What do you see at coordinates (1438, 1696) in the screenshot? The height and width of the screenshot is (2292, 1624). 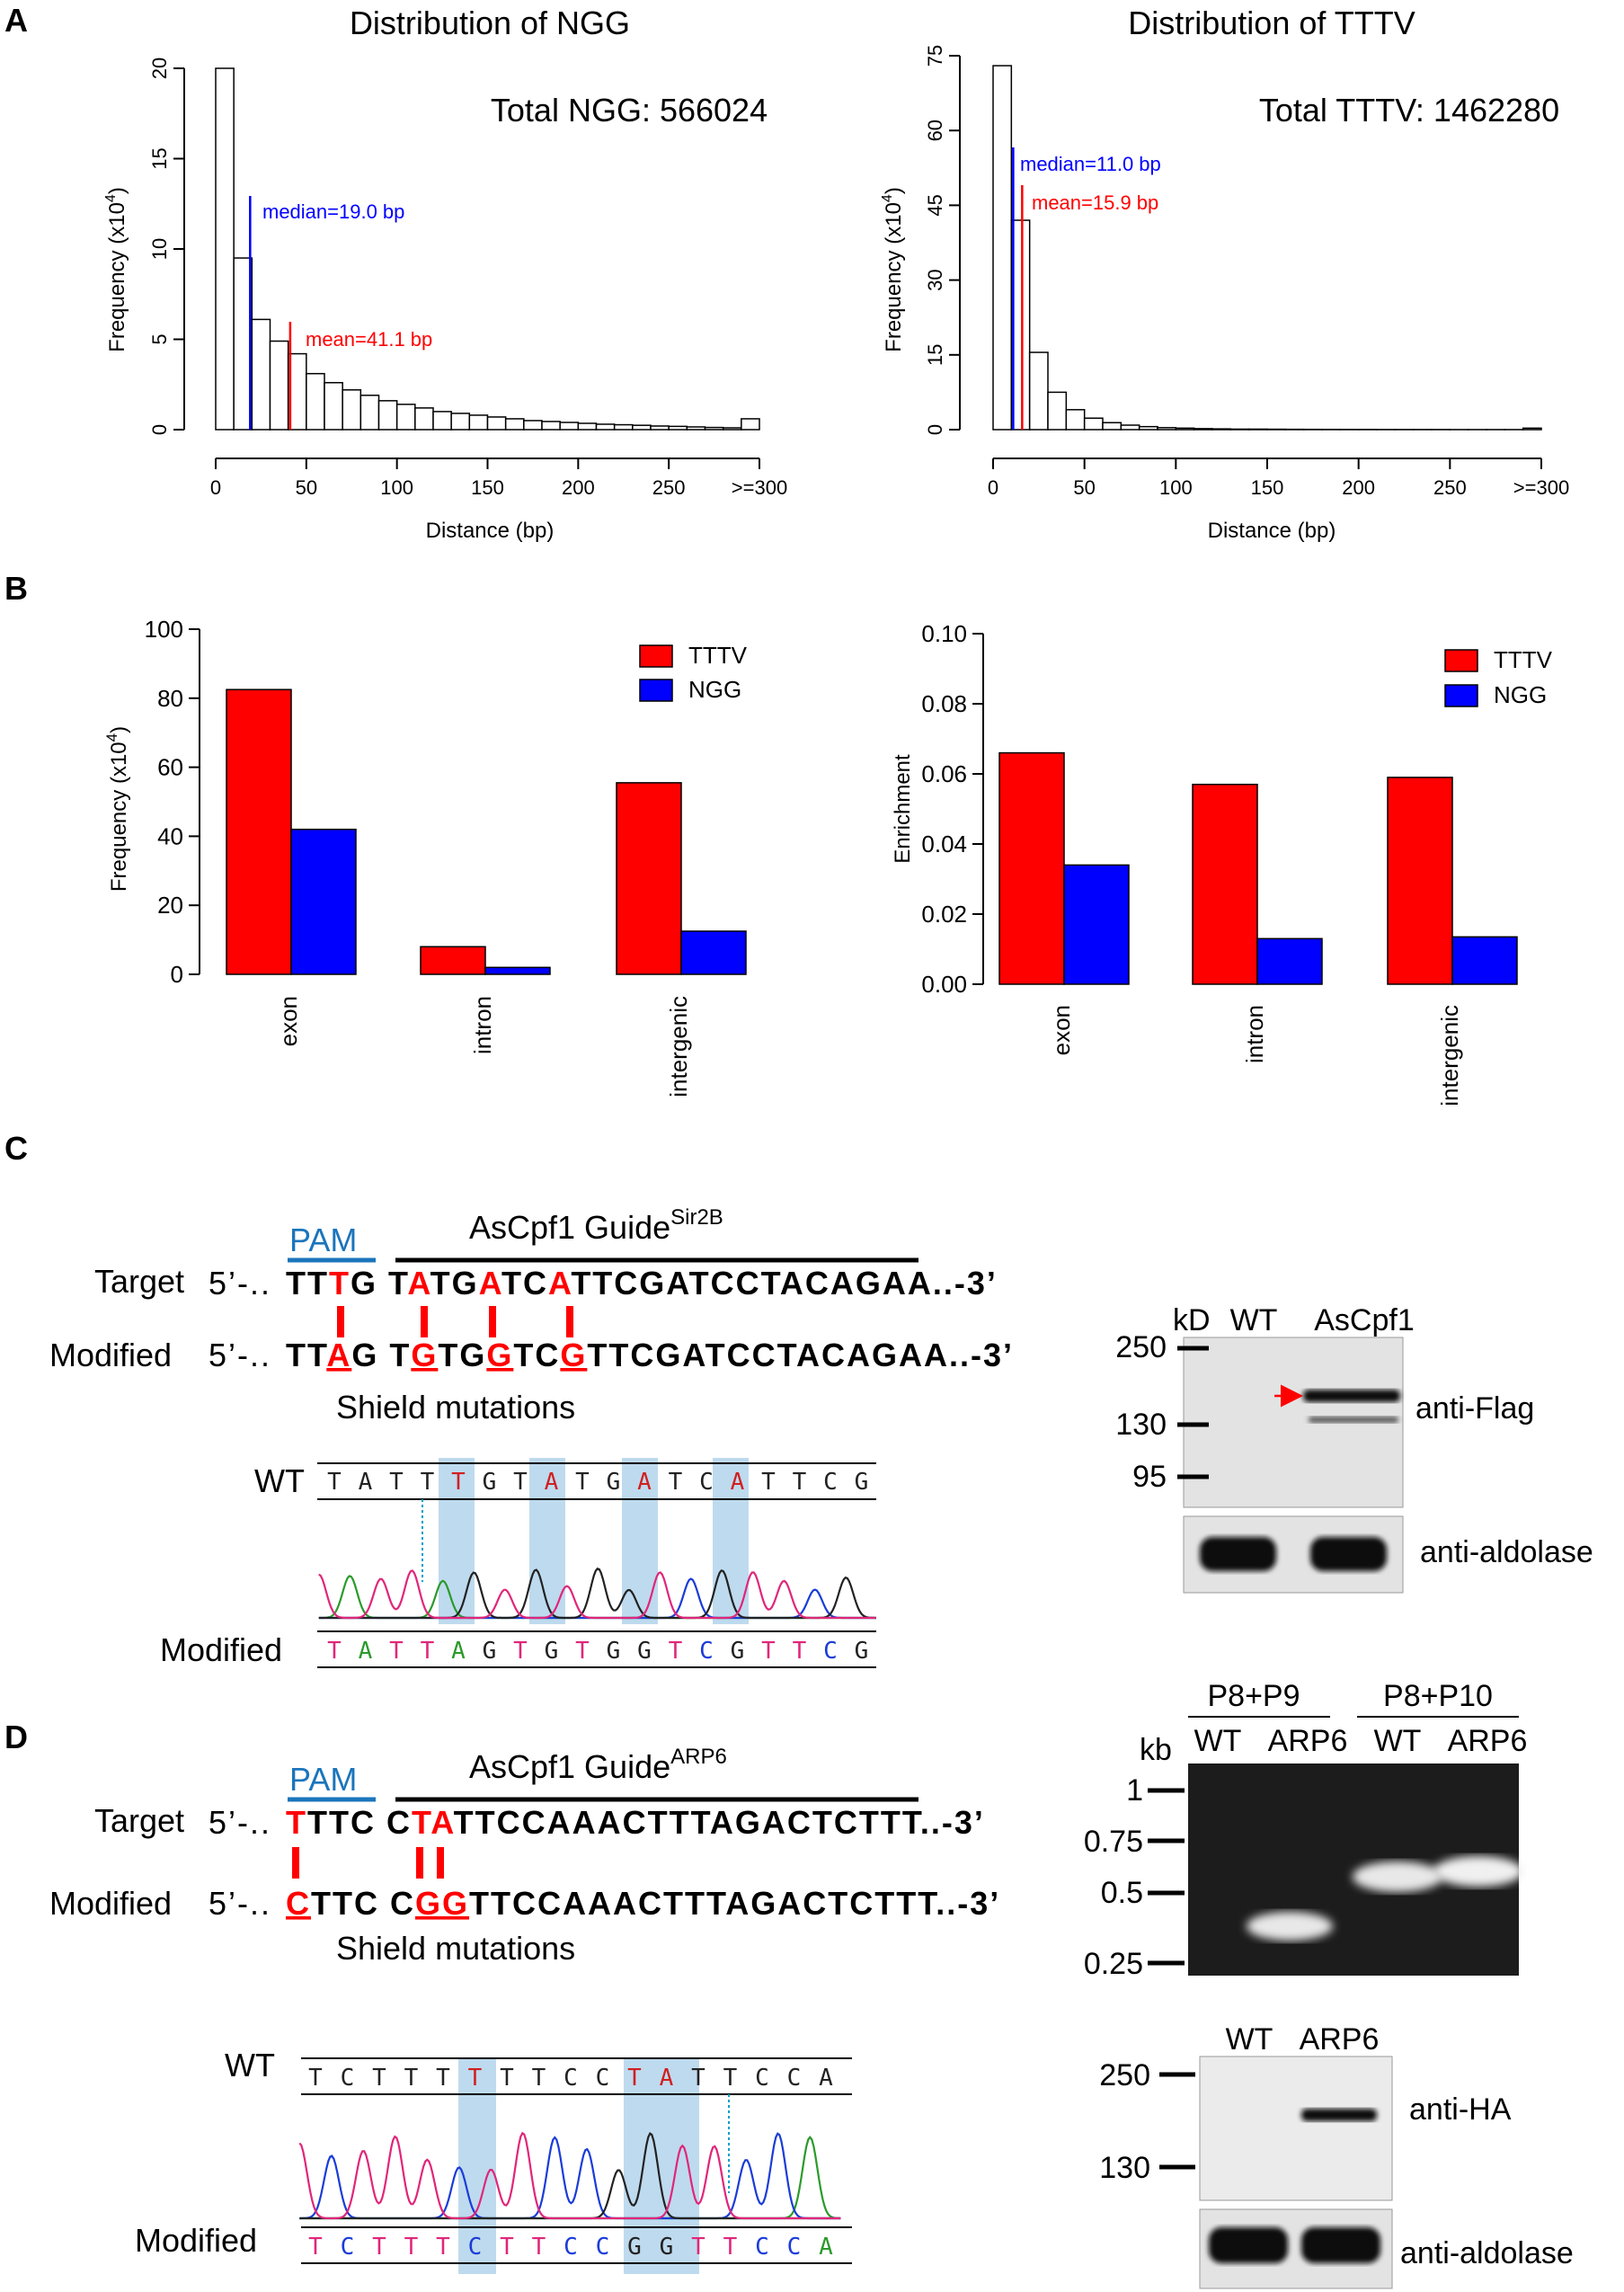 I see `group-label-p8p10: P8+P10` at bounding box center [1438, 1696].